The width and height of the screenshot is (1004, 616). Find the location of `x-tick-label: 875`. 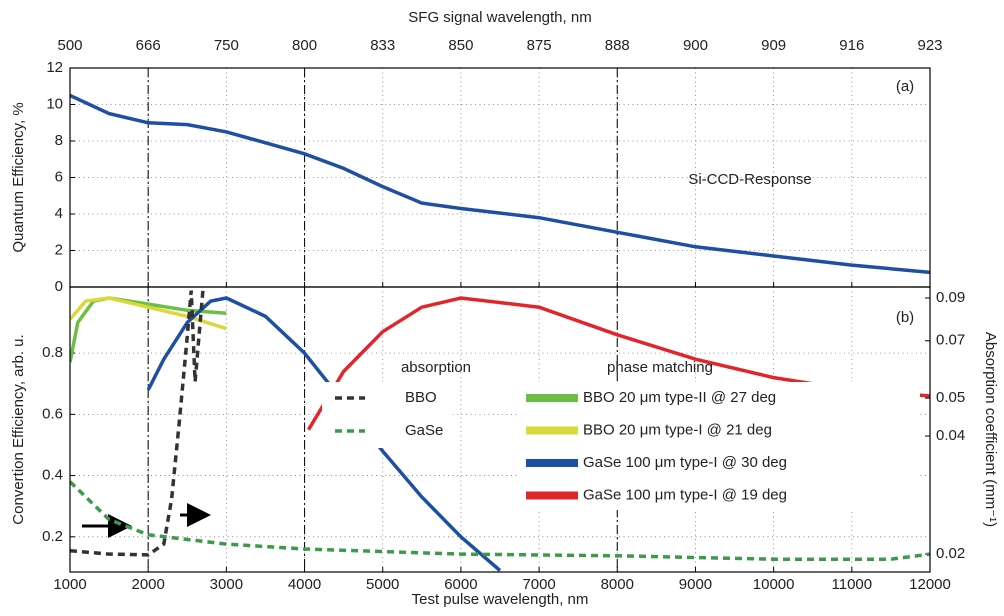

x-tick-label: 875 is located at coordinates (539, 45).